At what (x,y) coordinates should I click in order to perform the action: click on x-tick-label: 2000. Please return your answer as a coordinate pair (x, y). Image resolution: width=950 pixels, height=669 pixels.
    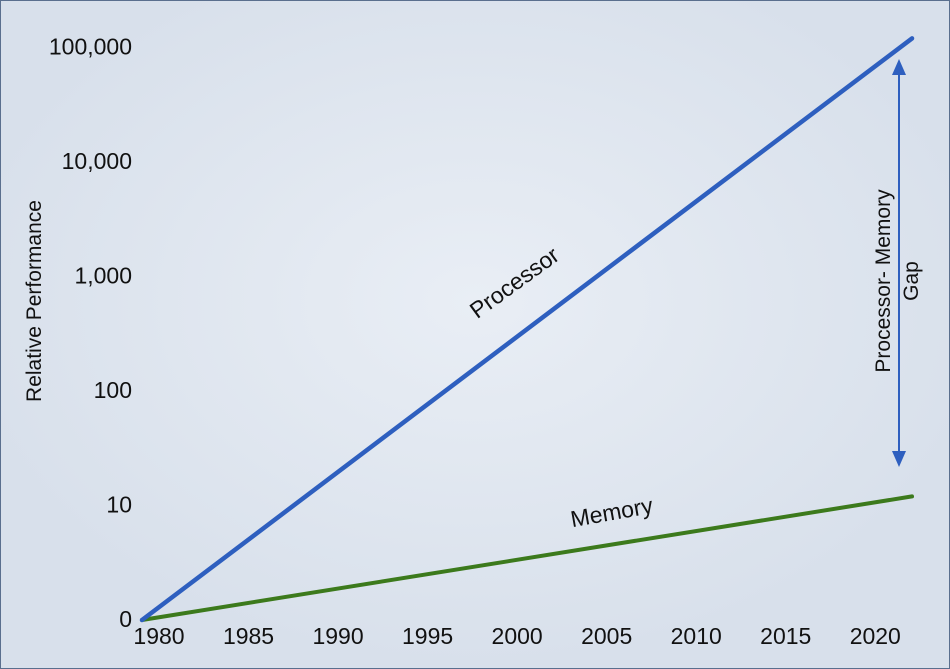
    Looking at the image, I should click on (517, 636).